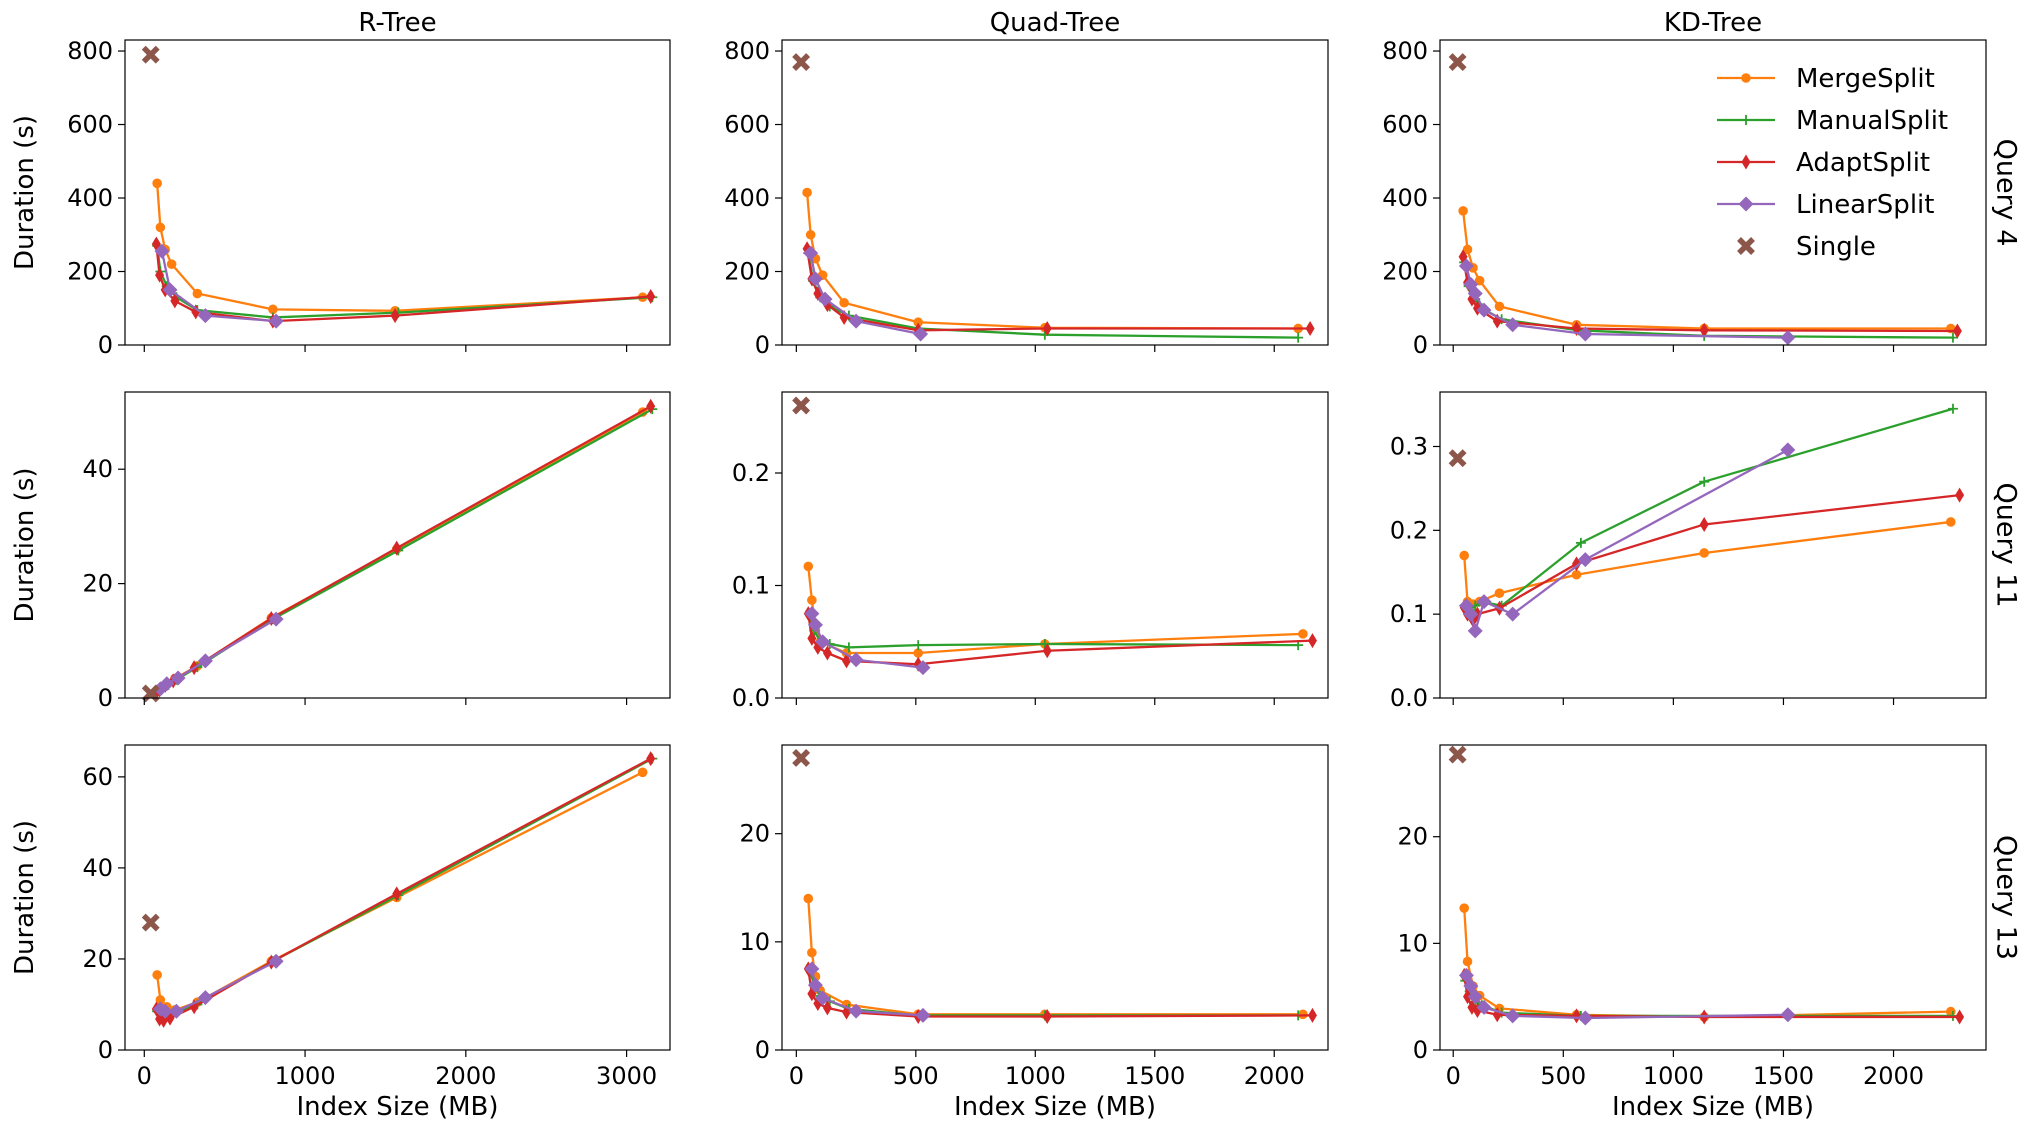 Image resolution: width=2031 pixels, height=1130 pixels. Describe the element at coordinates (1035, 1076) in the screenshot. I see `x-tick-label: 1000` at that location.